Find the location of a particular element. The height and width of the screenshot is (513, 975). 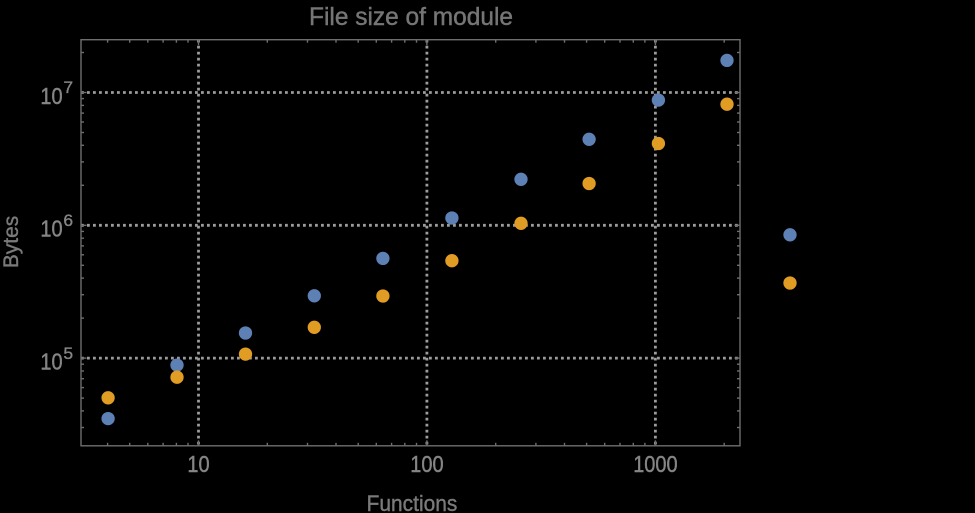

svg-text: 7 is located at coordinates (68, 88).